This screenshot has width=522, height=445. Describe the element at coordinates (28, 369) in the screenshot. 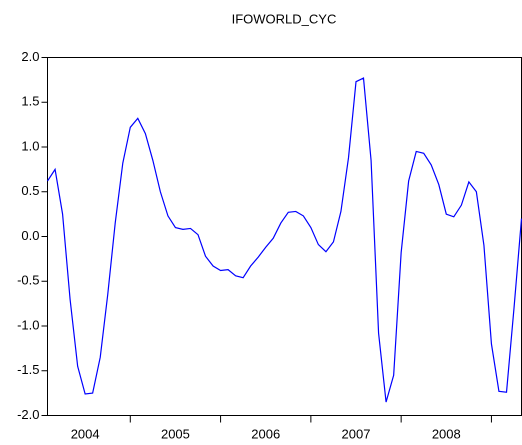

I see `y-tick-label: -1.5` at that location.